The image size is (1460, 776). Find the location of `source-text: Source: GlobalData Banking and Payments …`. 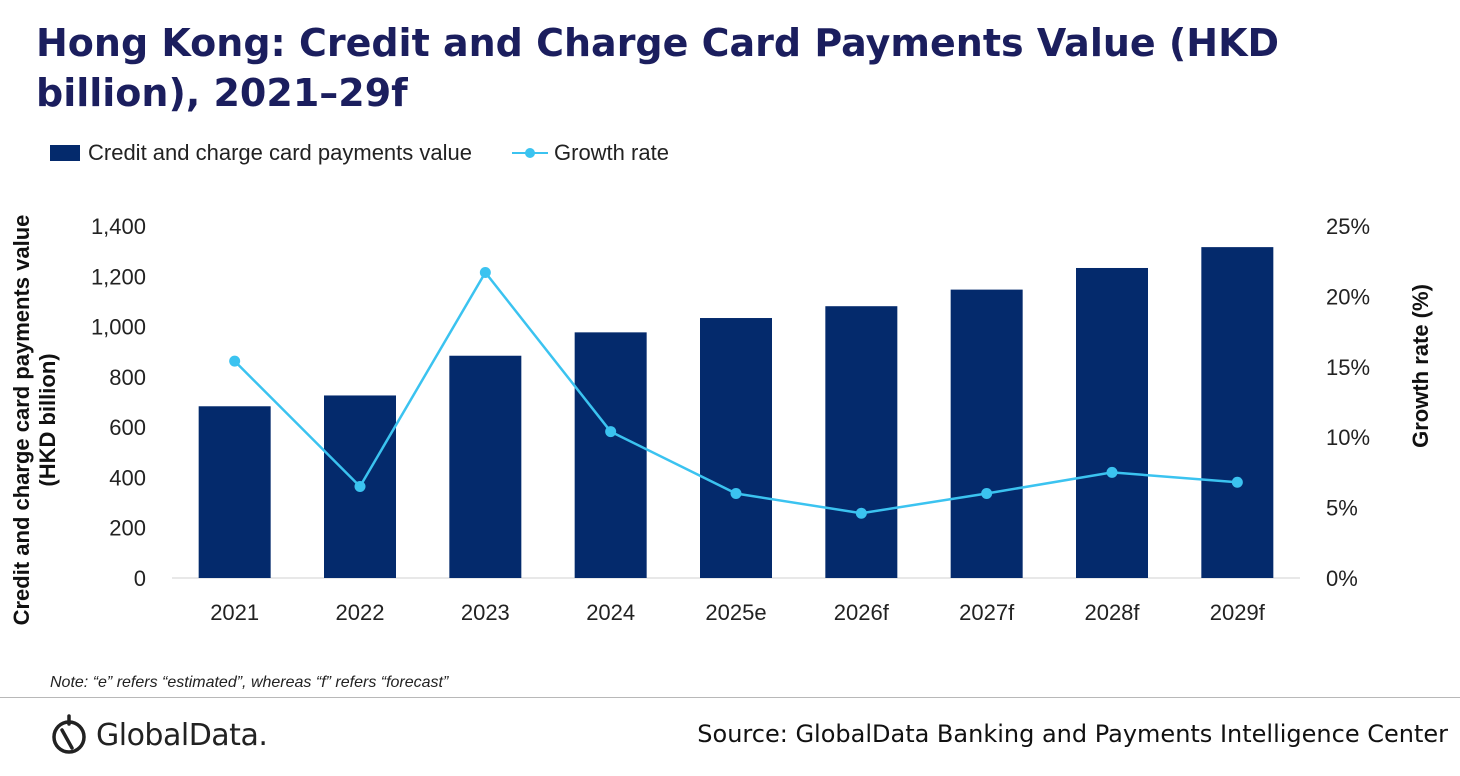

source-text: Source: GlobalData Banking and Payments … is located at coordinates (1072, 734).